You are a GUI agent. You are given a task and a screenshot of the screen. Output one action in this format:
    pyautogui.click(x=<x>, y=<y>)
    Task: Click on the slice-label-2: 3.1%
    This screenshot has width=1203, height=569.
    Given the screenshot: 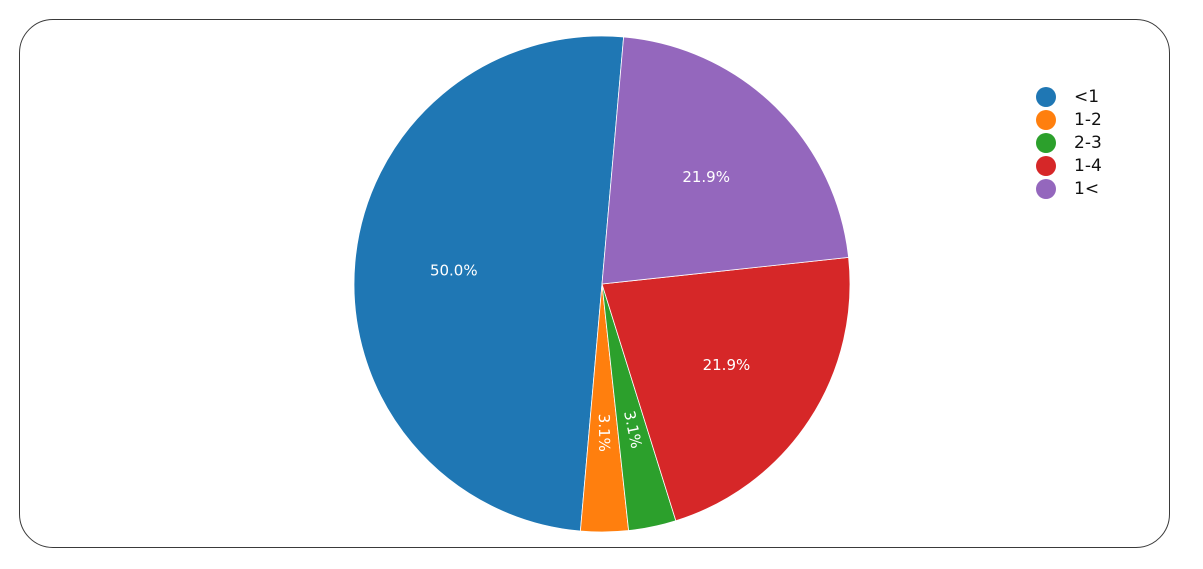 What is the action you would take?
    pyautogui.click(x=604, y=433)
    